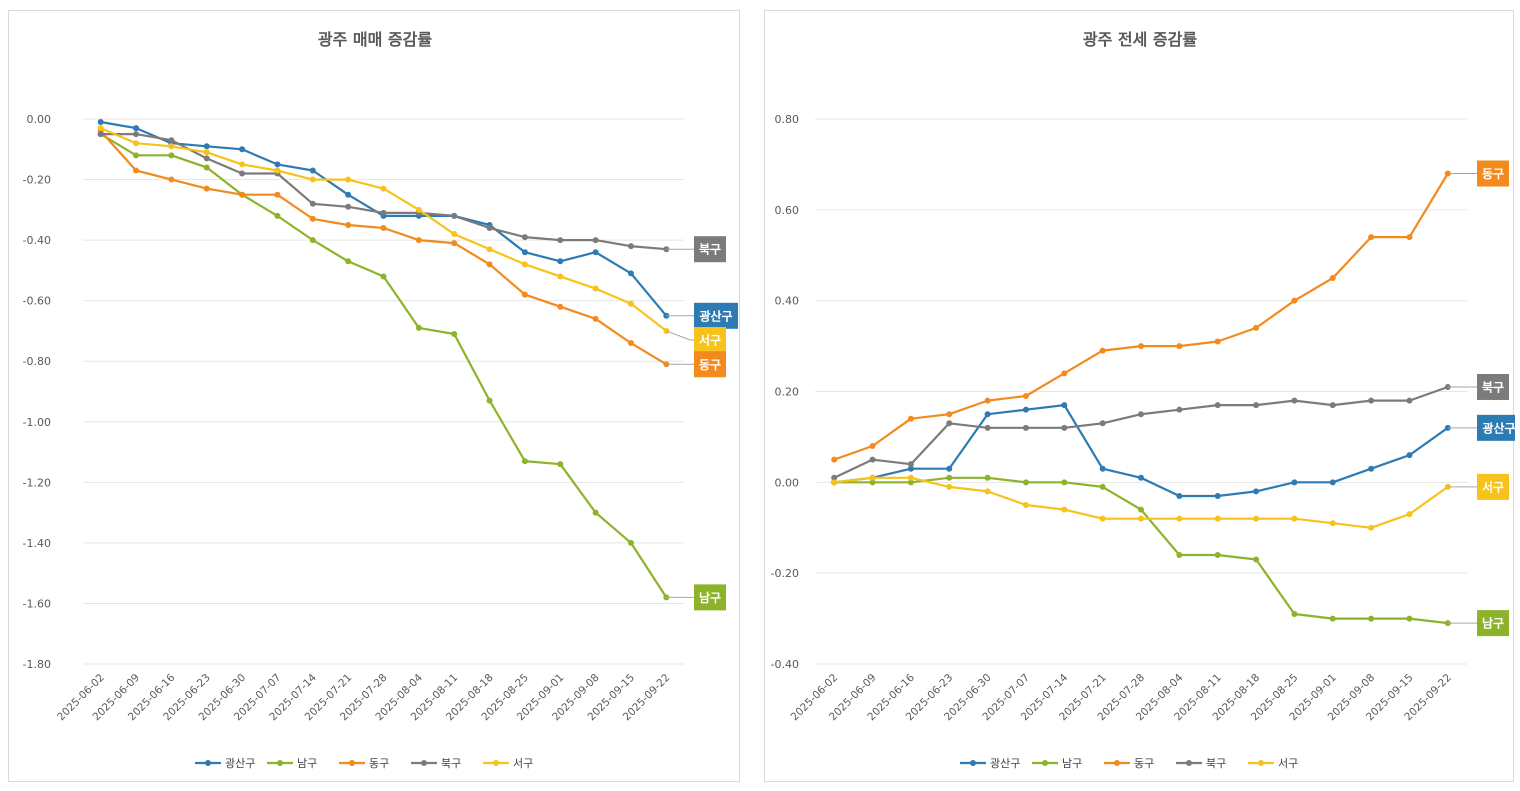 The height and width of the screenshot is (791, 1520). I want to click on chart-0-y-tick-label: -1.40, so click(37, 543).